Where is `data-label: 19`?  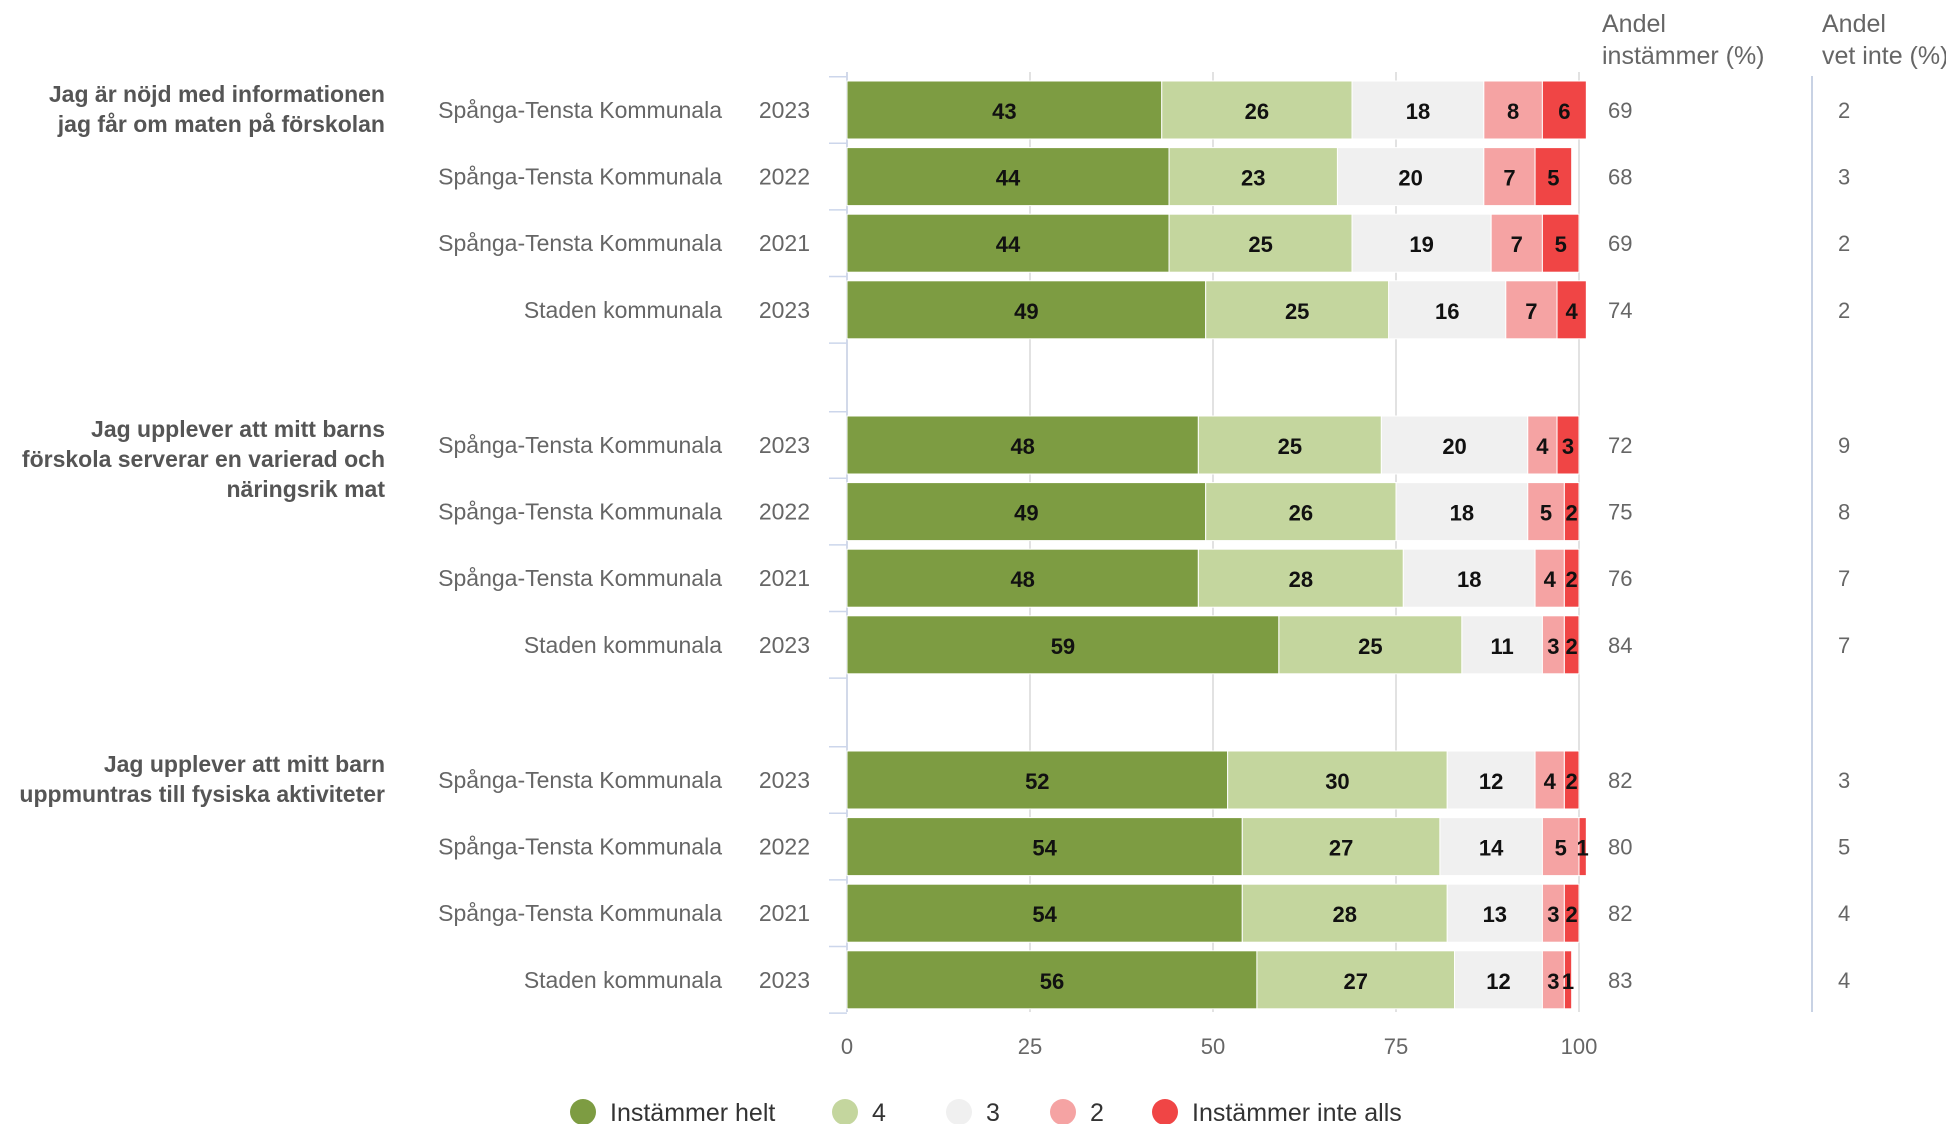
data-label: 19 is located at coordinates (1421, 244).